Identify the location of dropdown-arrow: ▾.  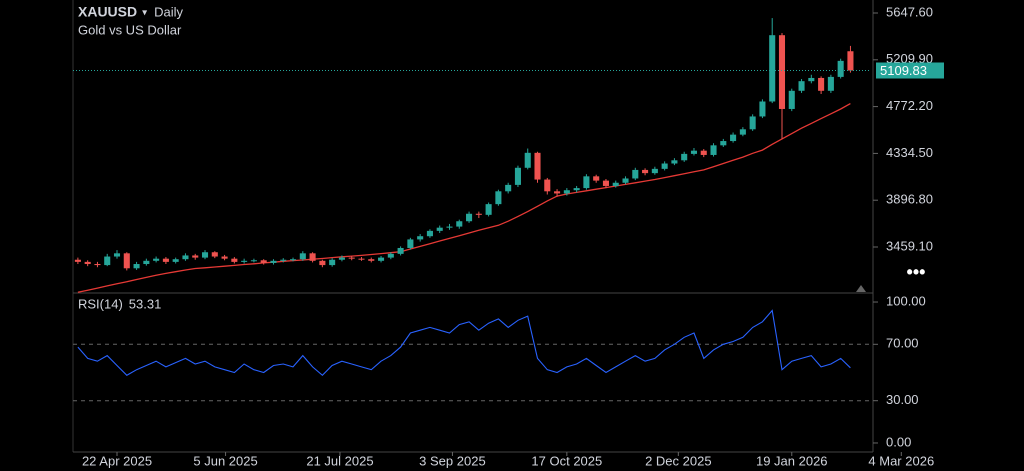
(144, 13).